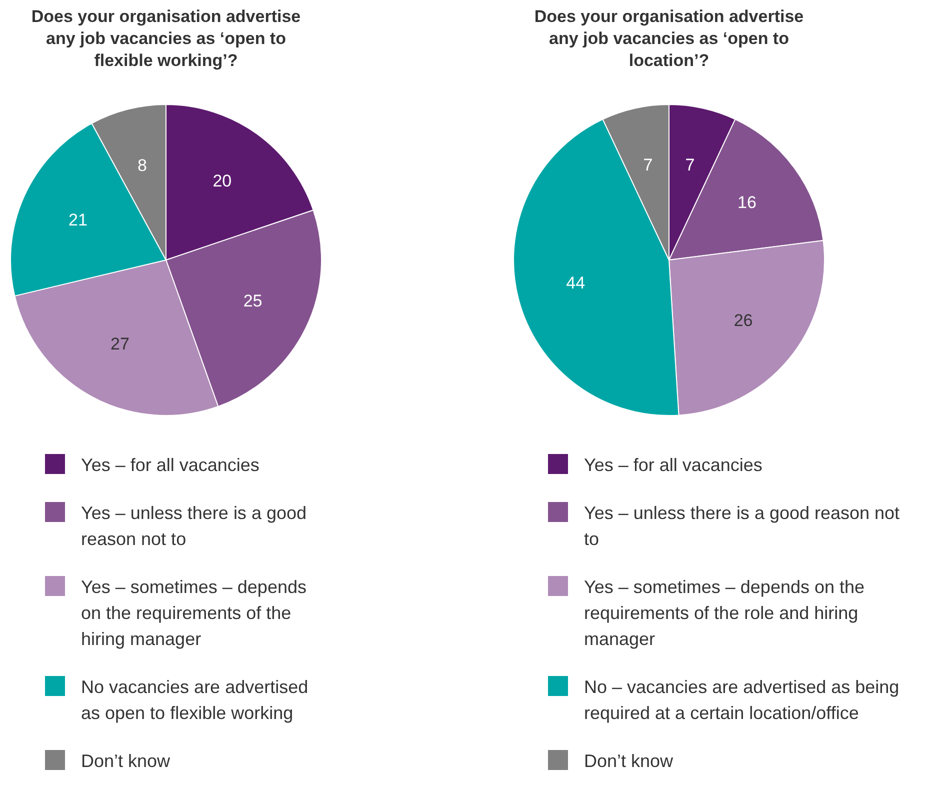 The image size is (938, 796). I want to click on data-label: 21, so click(78, 220).